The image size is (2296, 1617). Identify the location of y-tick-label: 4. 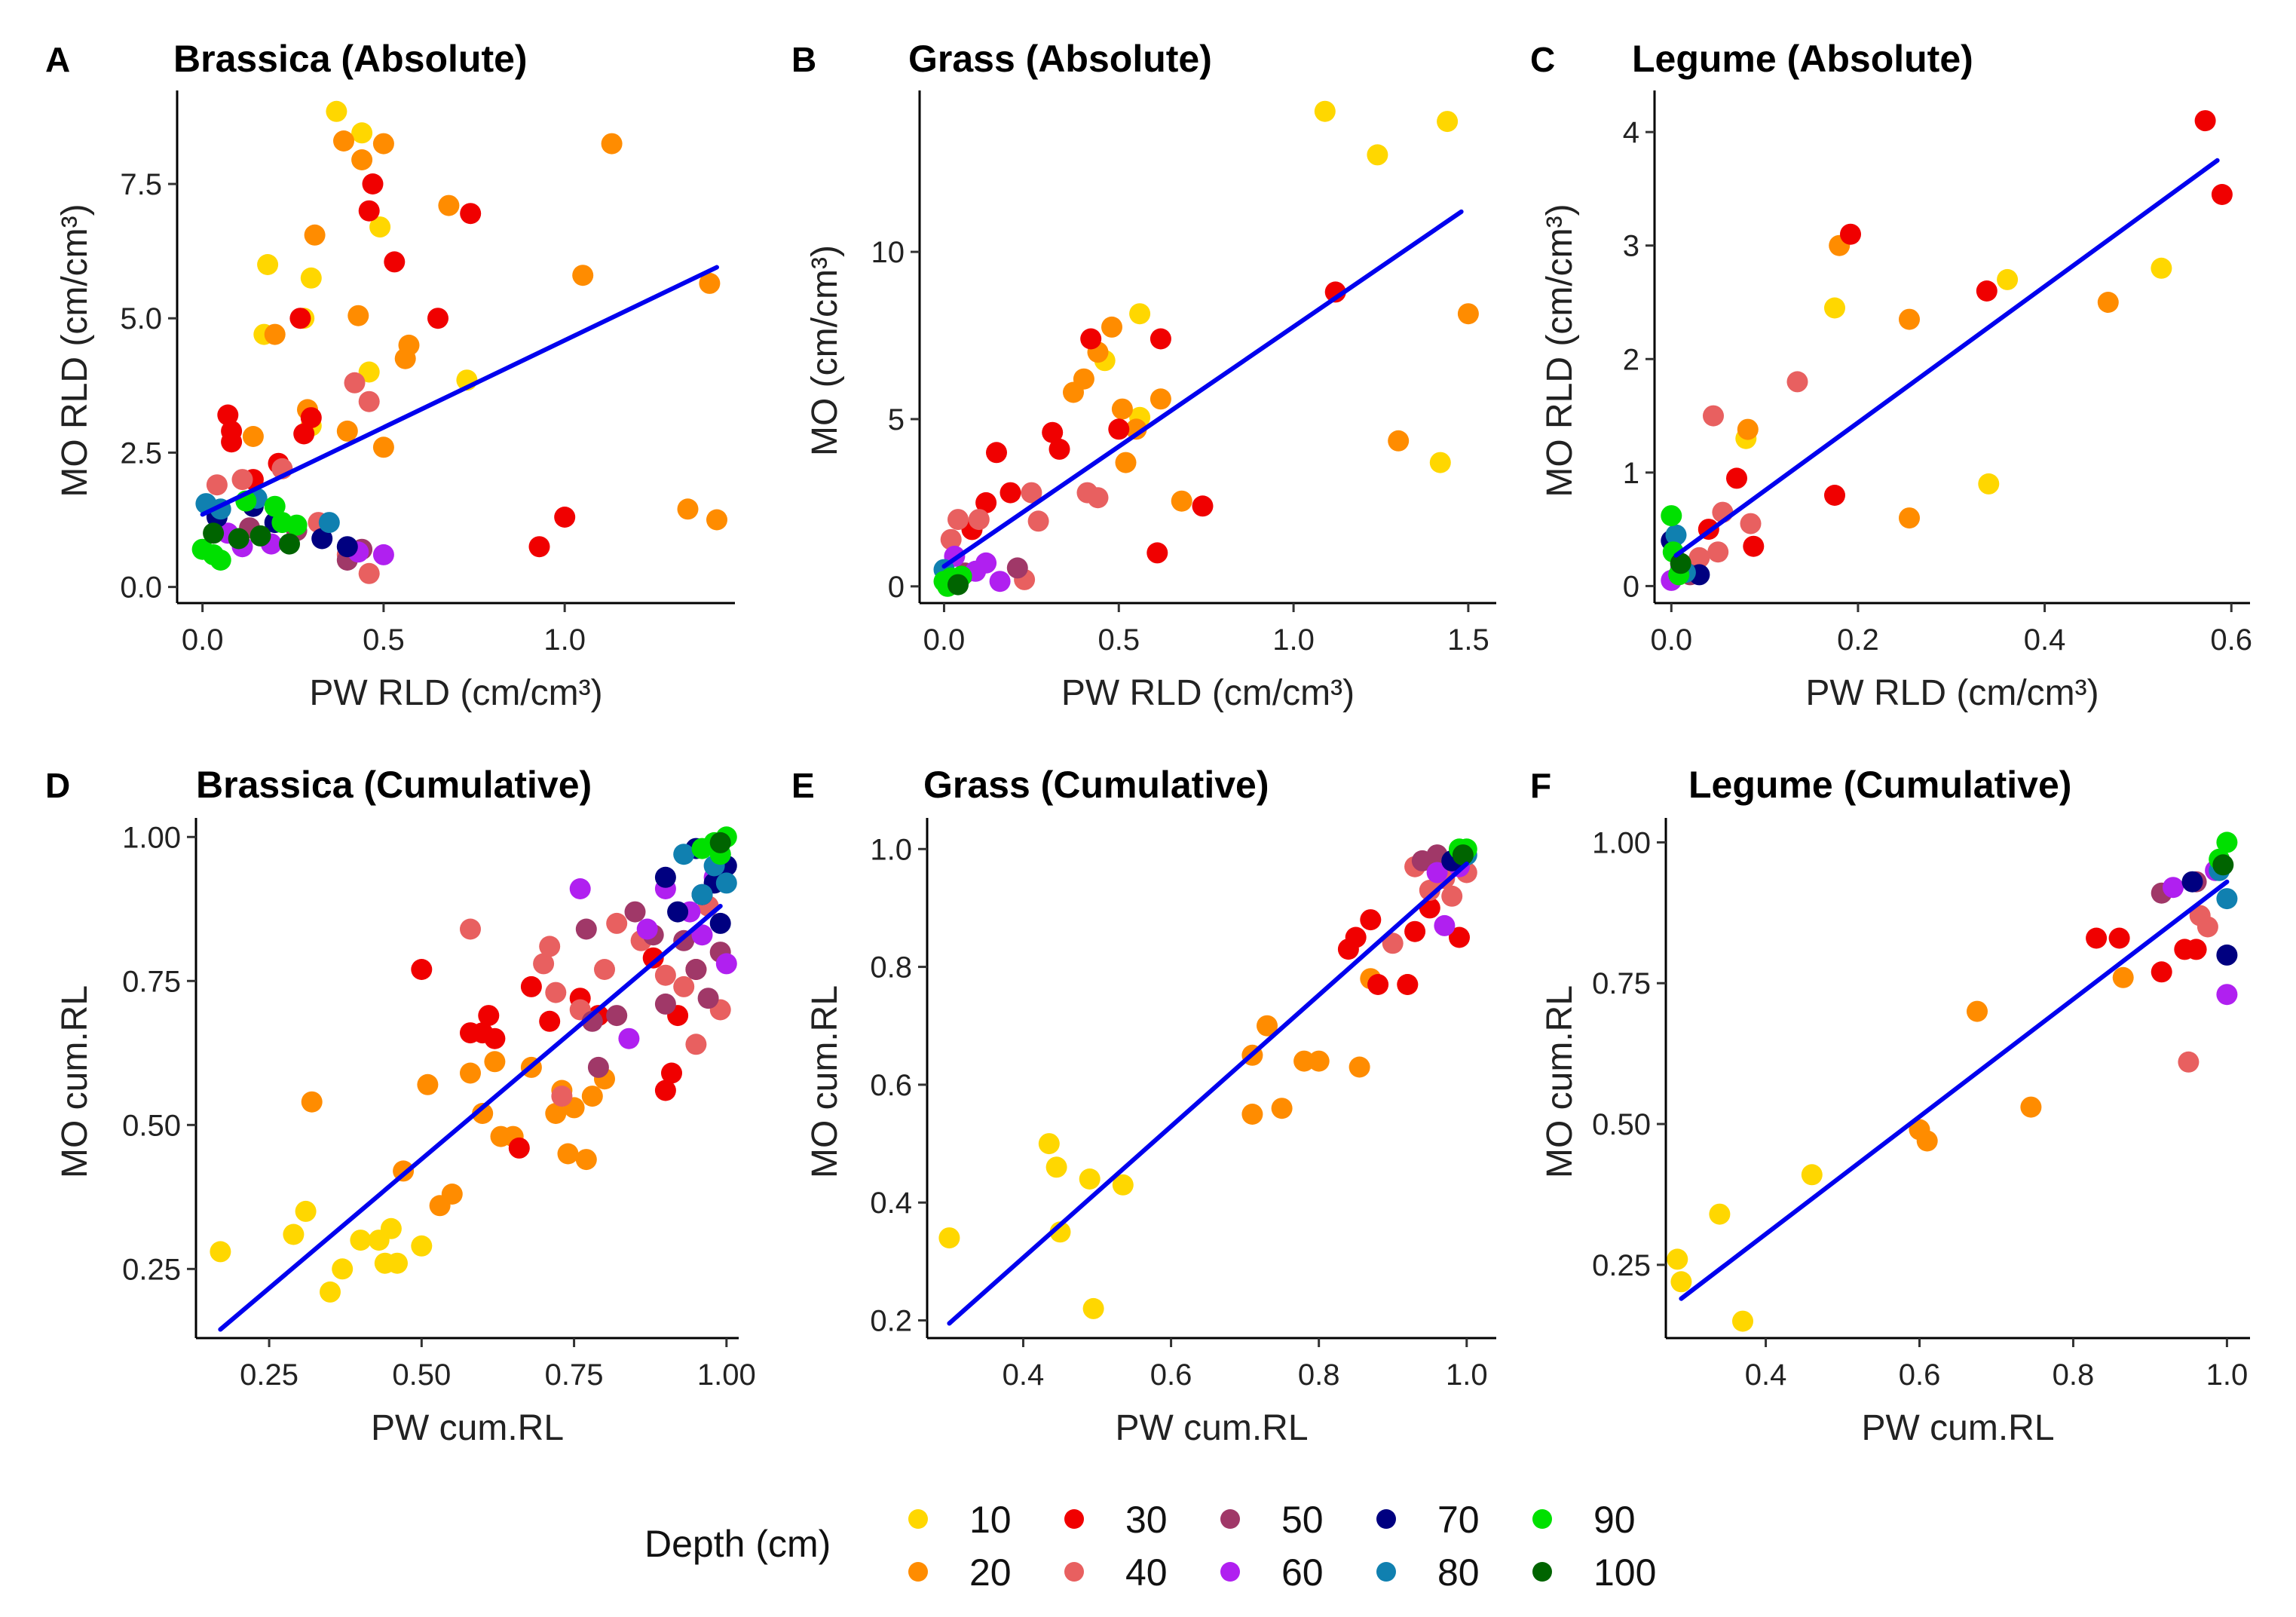
(1631, 132).